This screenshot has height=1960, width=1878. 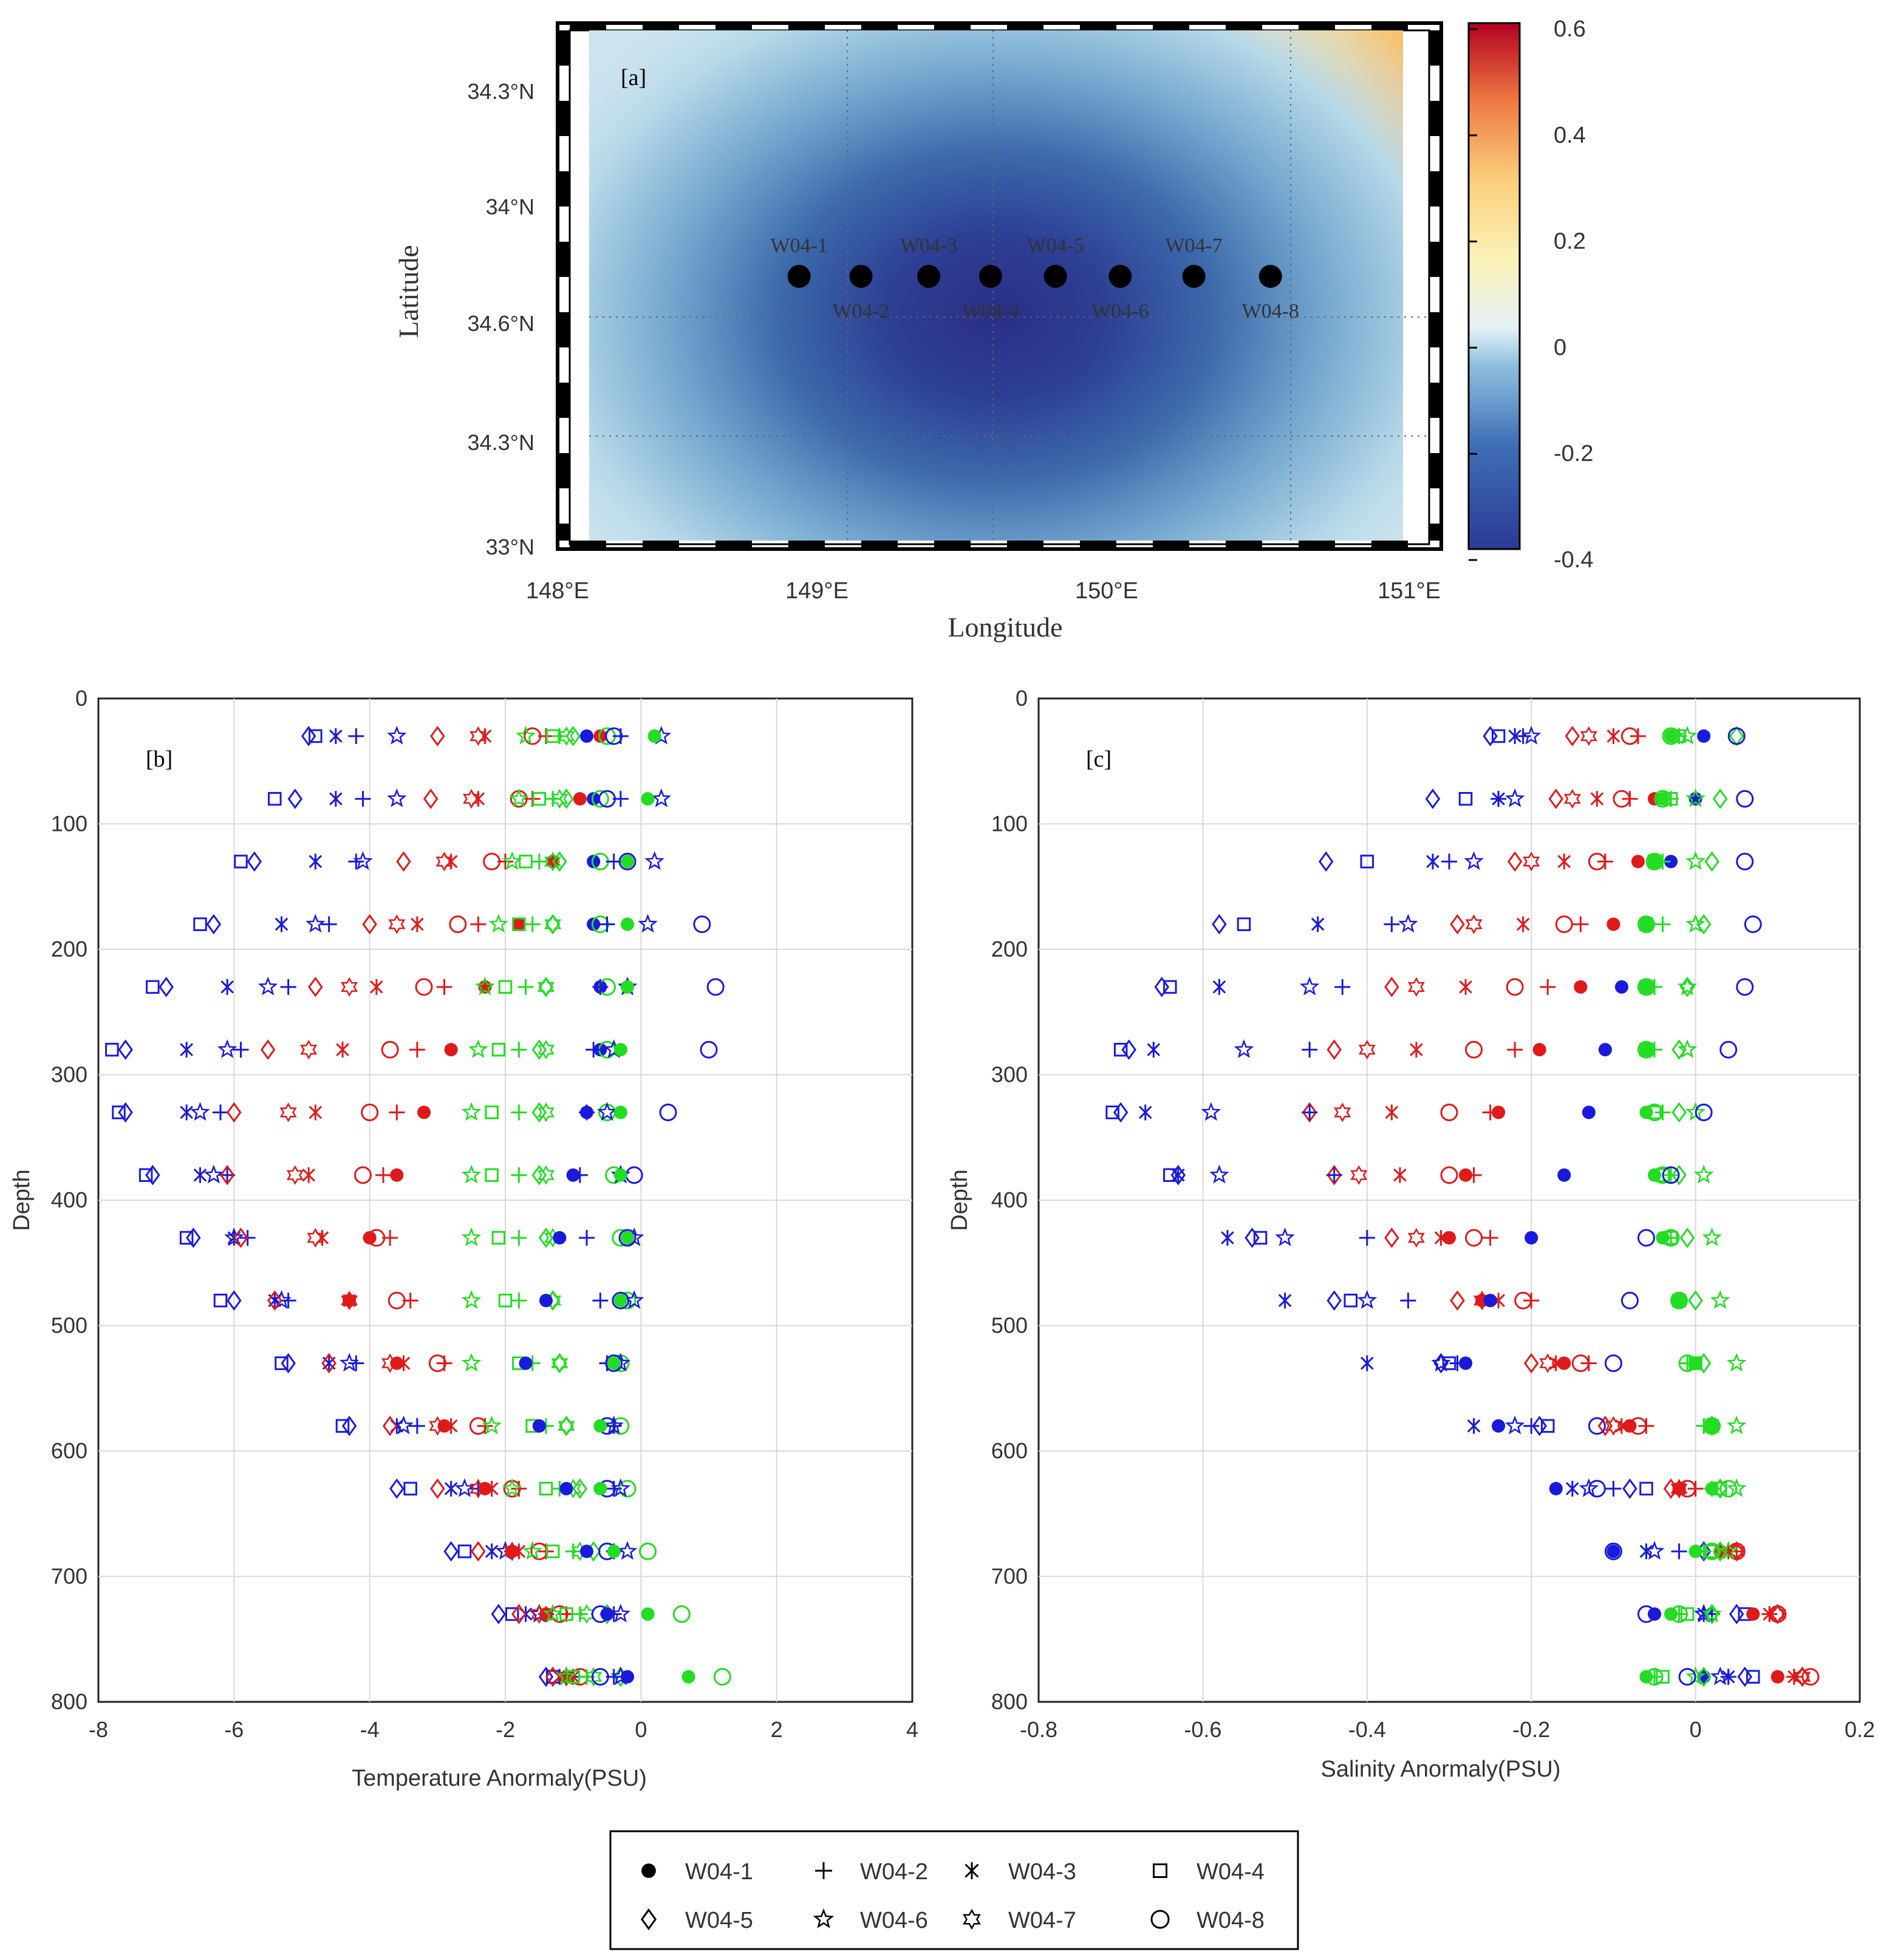 What do you see at coordinates (1367, 1729) in the screenshot?
I see `x-tick-label: -0.4` at bounding box center [1367, 1729].